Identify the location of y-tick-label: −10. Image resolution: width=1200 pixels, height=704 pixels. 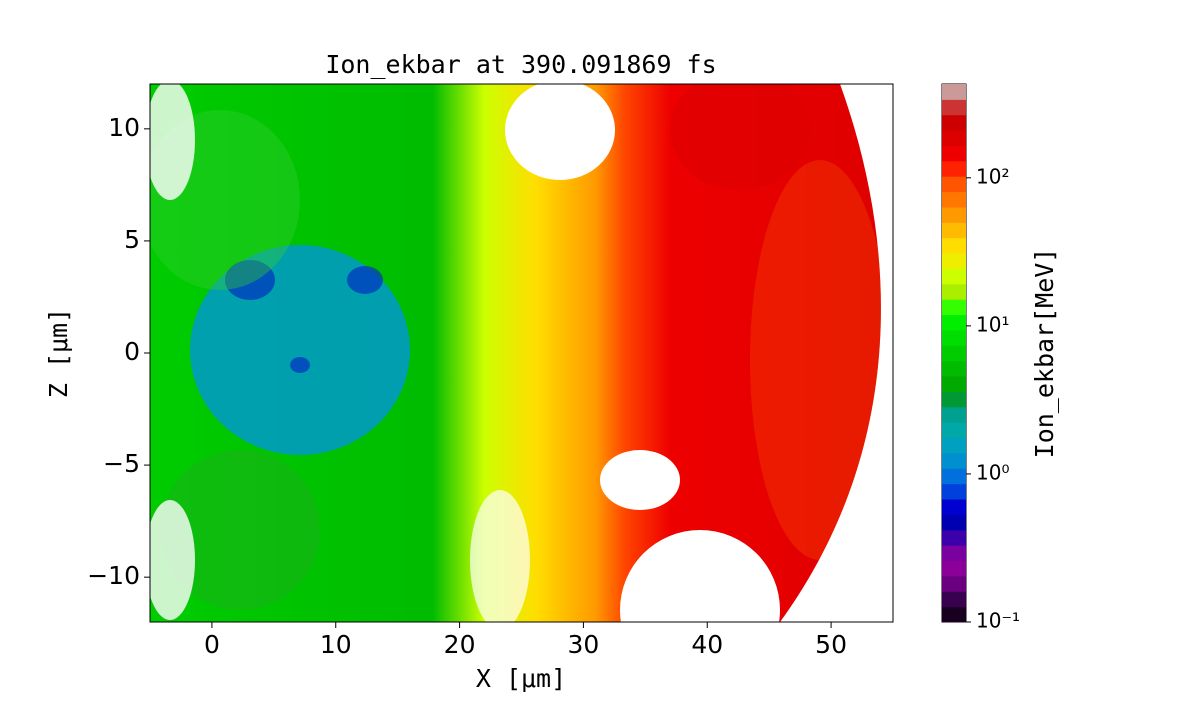
(113, 575).